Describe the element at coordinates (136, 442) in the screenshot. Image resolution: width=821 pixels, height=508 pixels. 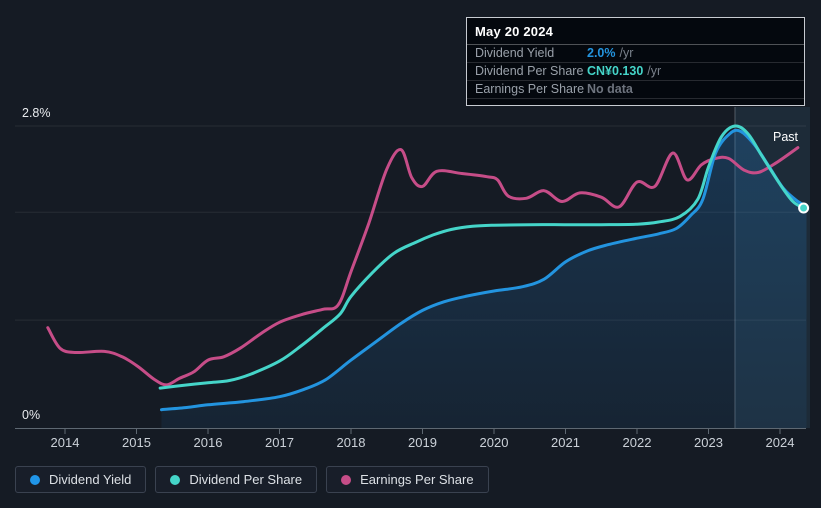
I see `x-tick-label: 2015` at that location.